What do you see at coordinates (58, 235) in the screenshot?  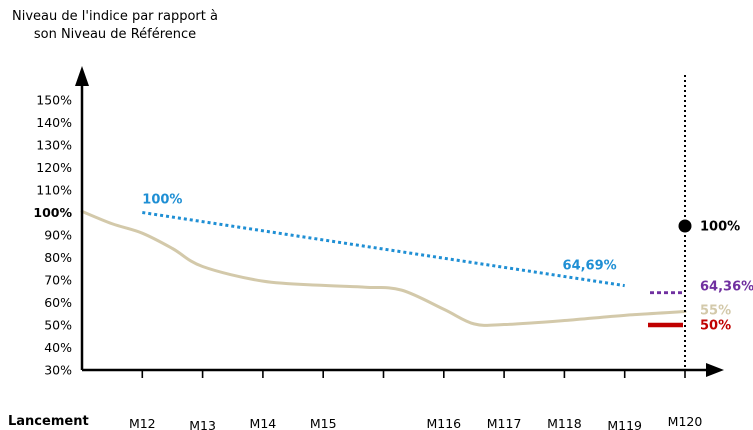 I see `y-tick-label: 90%` at bounding box center [58, 235].